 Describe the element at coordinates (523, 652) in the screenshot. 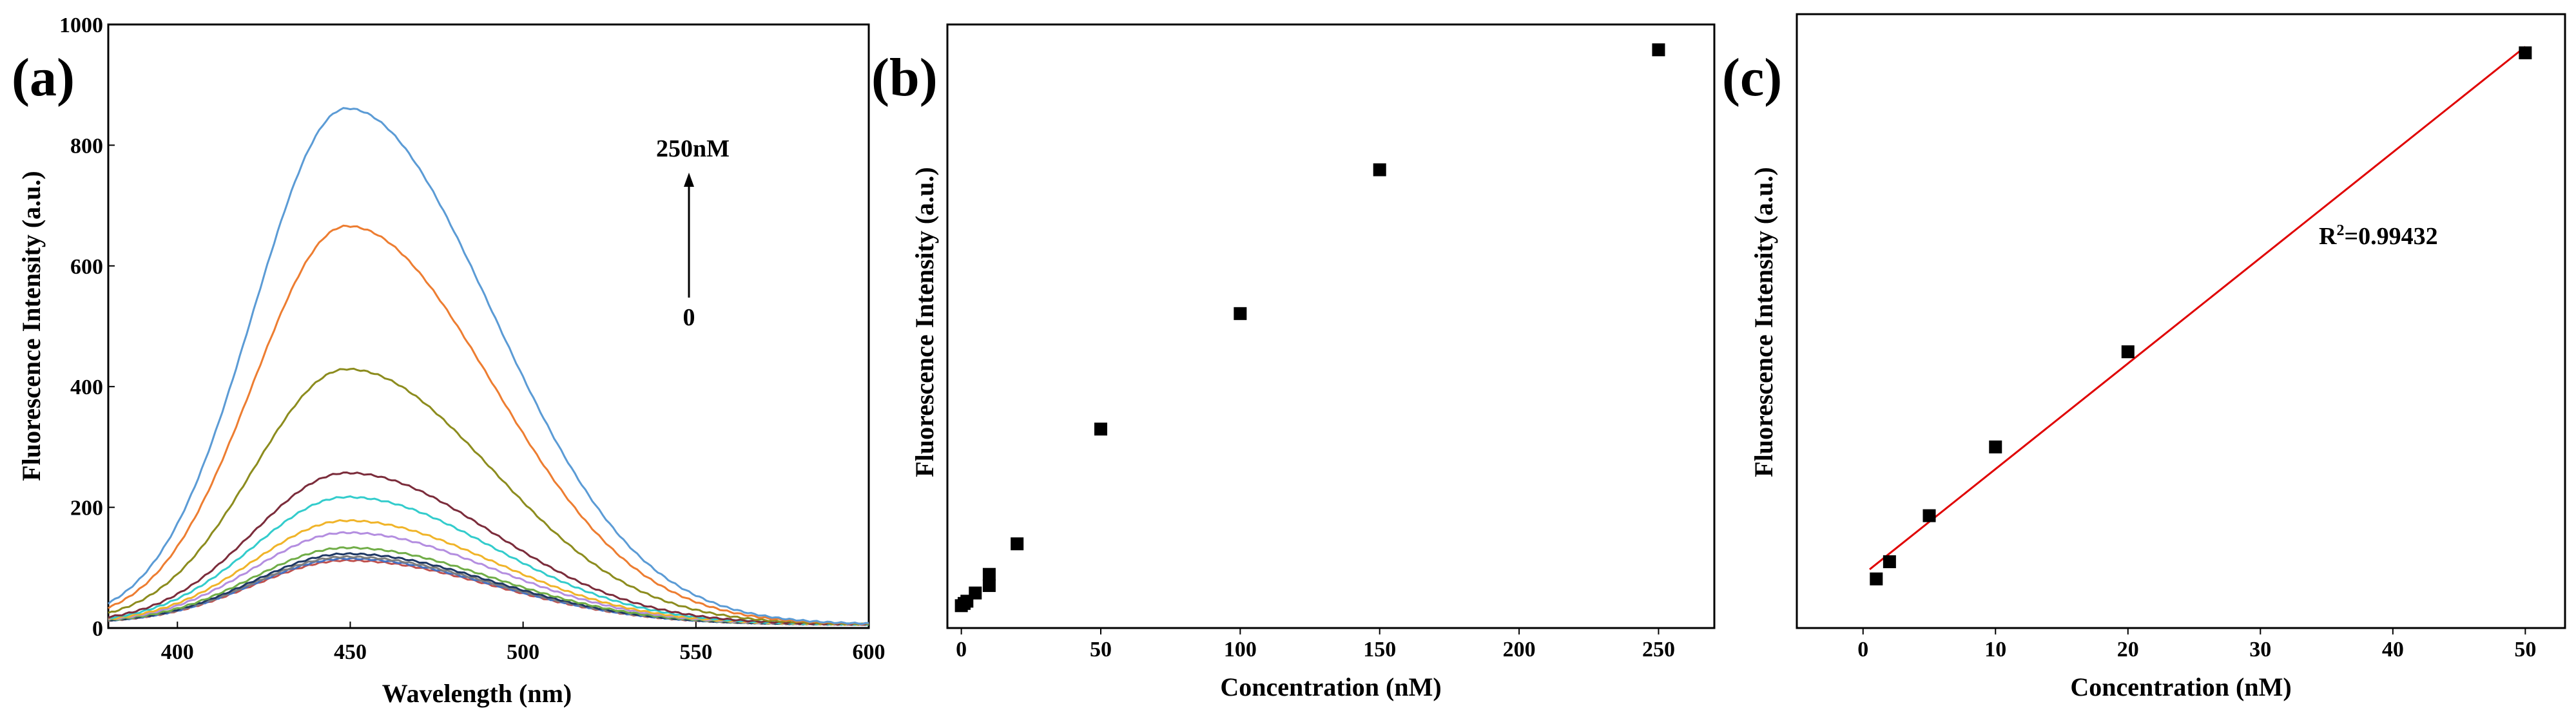

I see `a-x-tick-label: 500` at that location.